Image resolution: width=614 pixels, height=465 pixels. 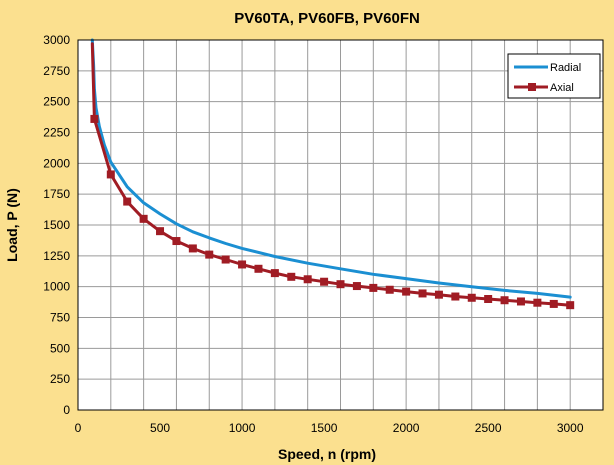 I want to click on y-tick-label: 750, so click(x=60, y=318).